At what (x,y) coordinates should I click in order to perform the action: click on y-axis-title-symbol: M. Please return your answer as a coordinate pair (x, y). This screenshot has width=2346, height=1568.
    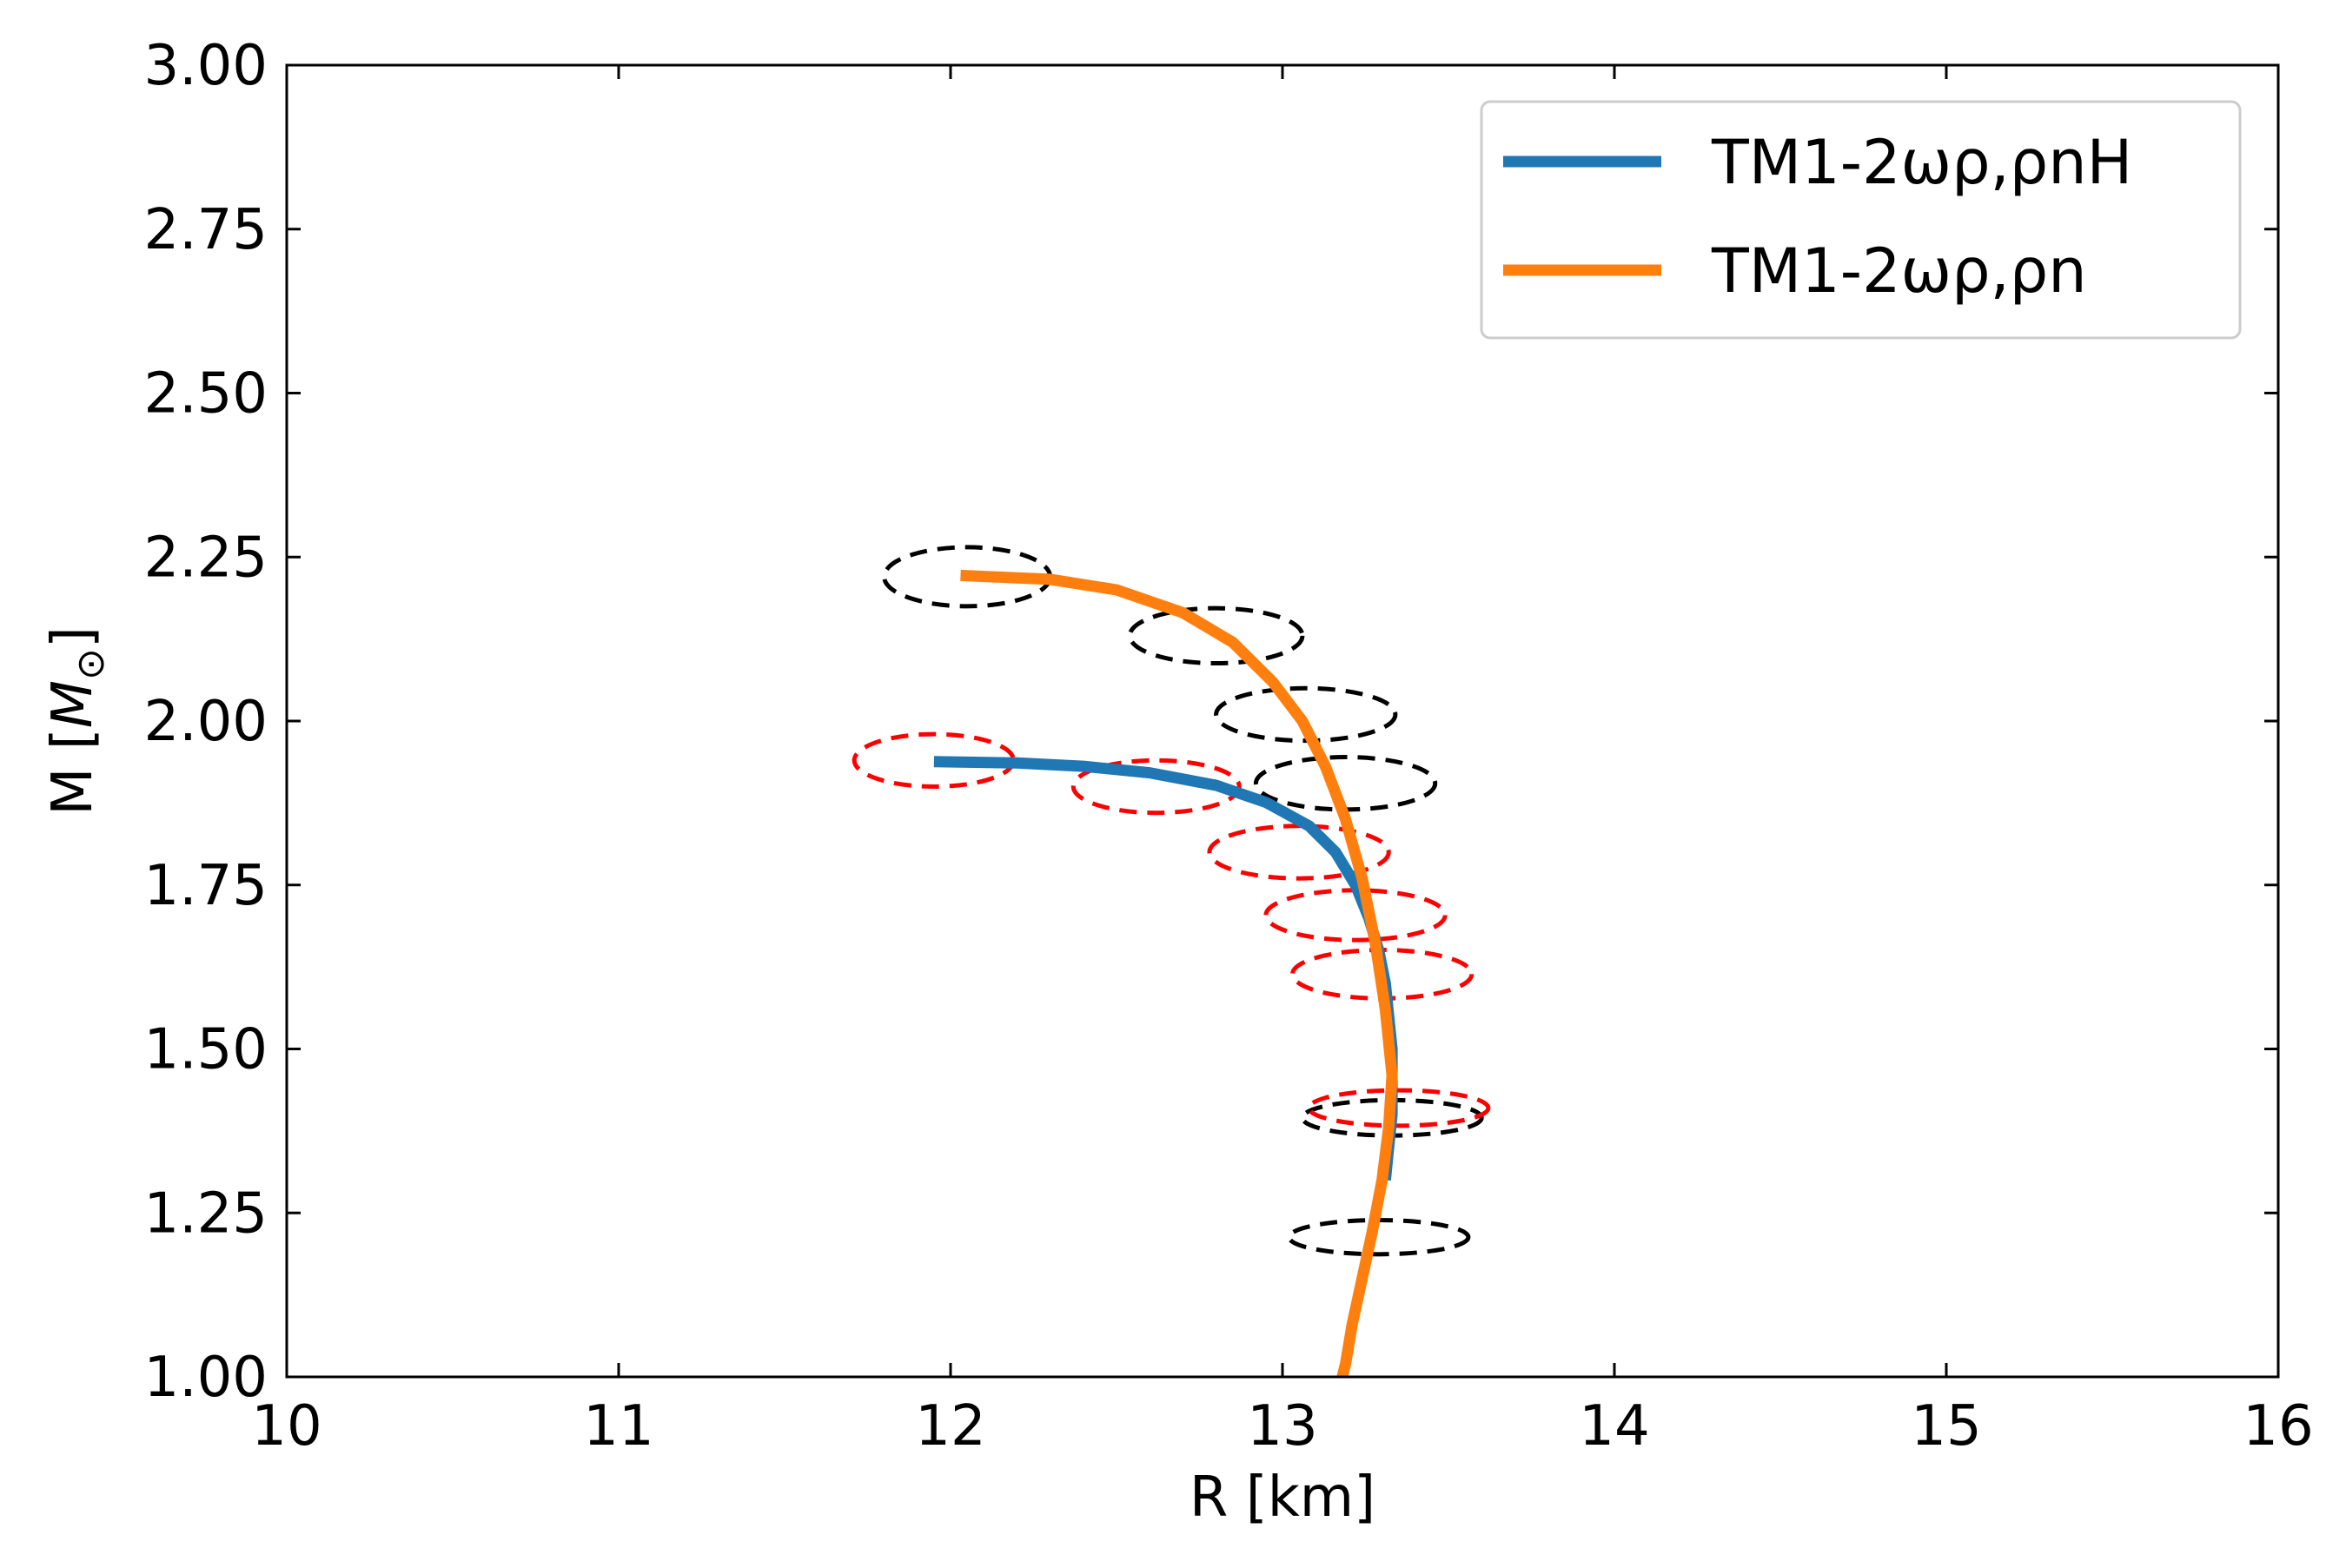
    Looking at the image, I should click on (73, 704).